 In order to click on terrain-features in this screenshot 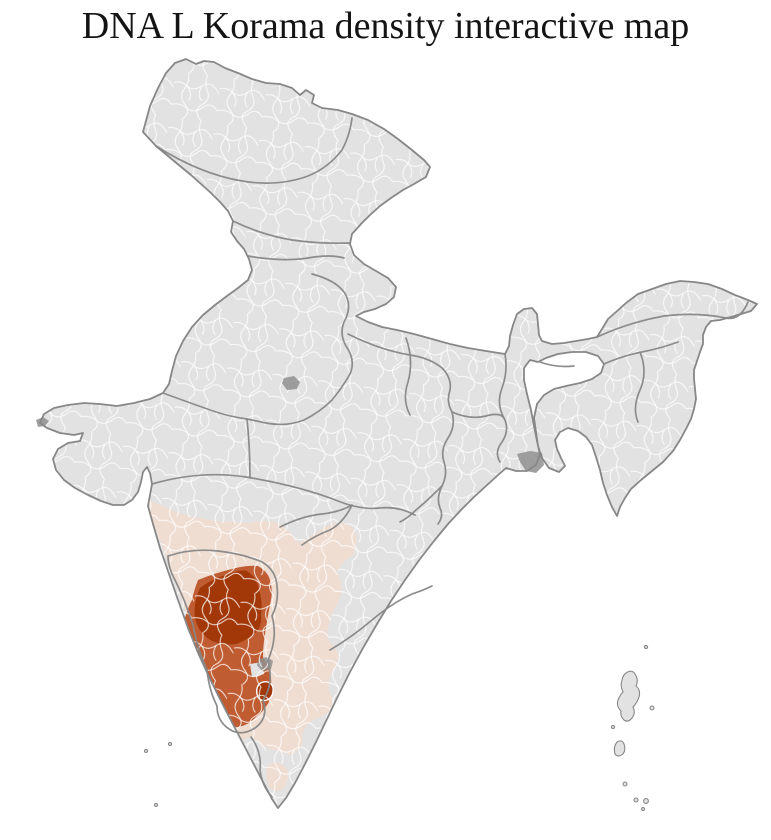, I will do `click(290, 424)`.